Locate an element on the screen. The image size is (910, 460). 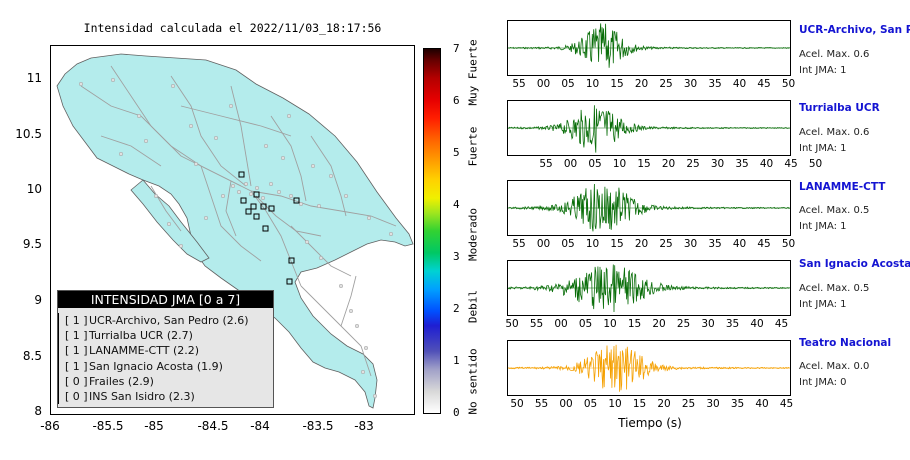
station-name: Teatro Nacional is located at coordinates (845, 343).